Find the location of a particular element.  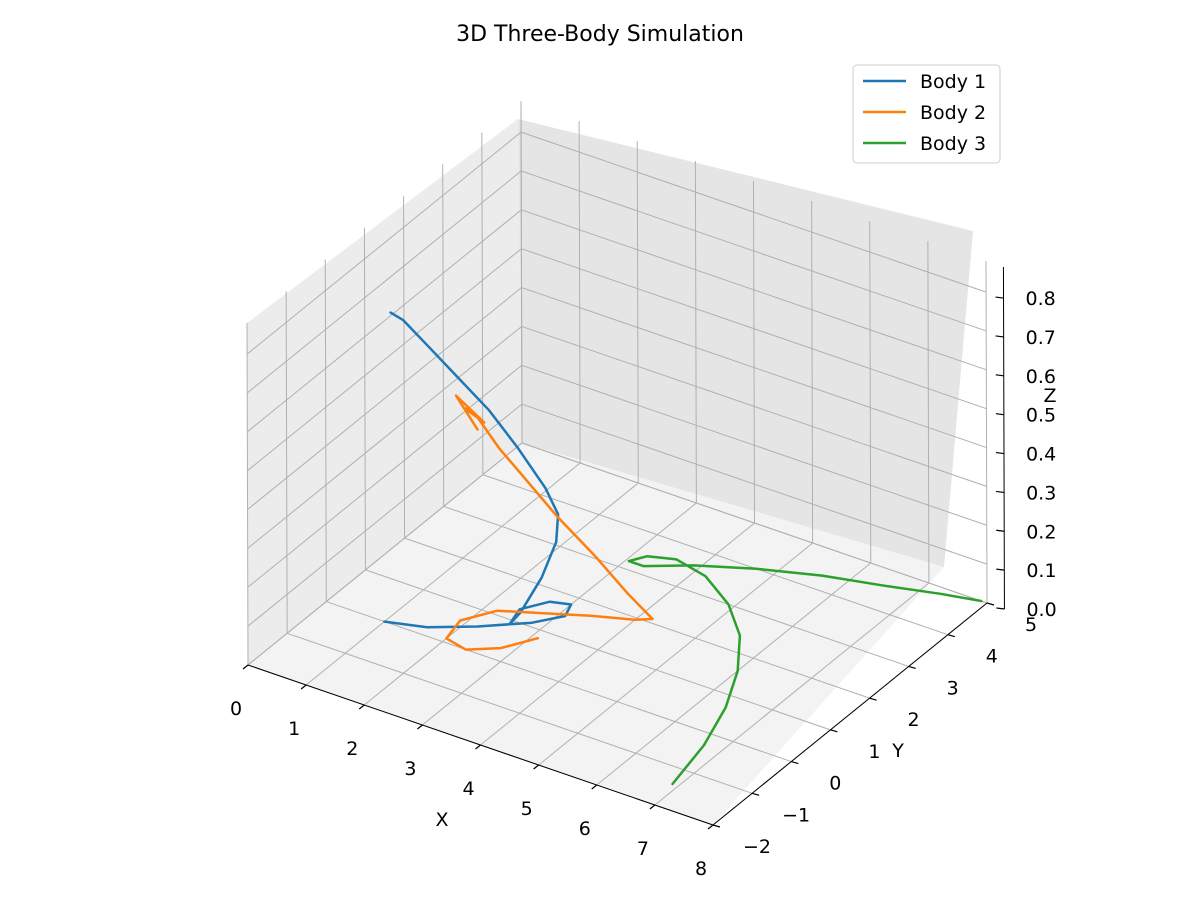

y-tick-label-1: −1 is located at coordinates (796, 815).